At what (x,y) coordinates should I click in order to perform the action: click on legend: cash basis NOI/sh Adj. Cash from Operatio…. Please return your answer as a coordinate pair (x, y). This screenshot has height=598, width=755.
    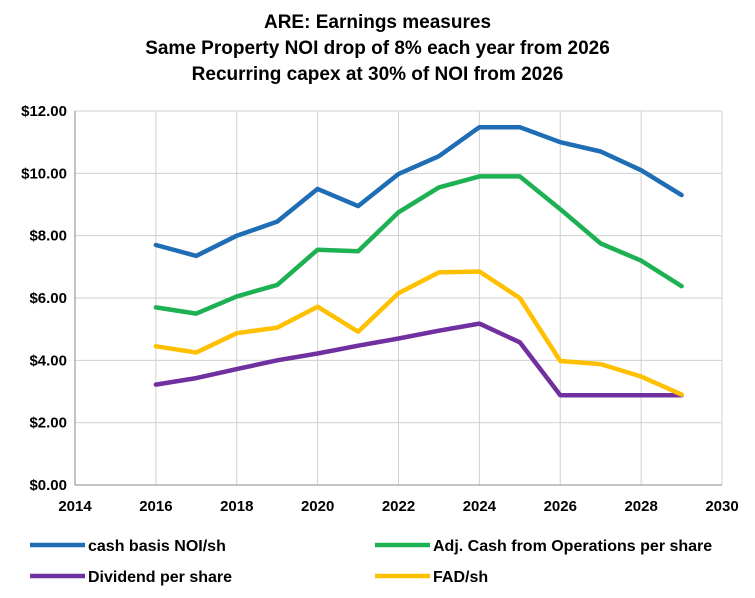
    Looking at the image, I should click on (371, 562).